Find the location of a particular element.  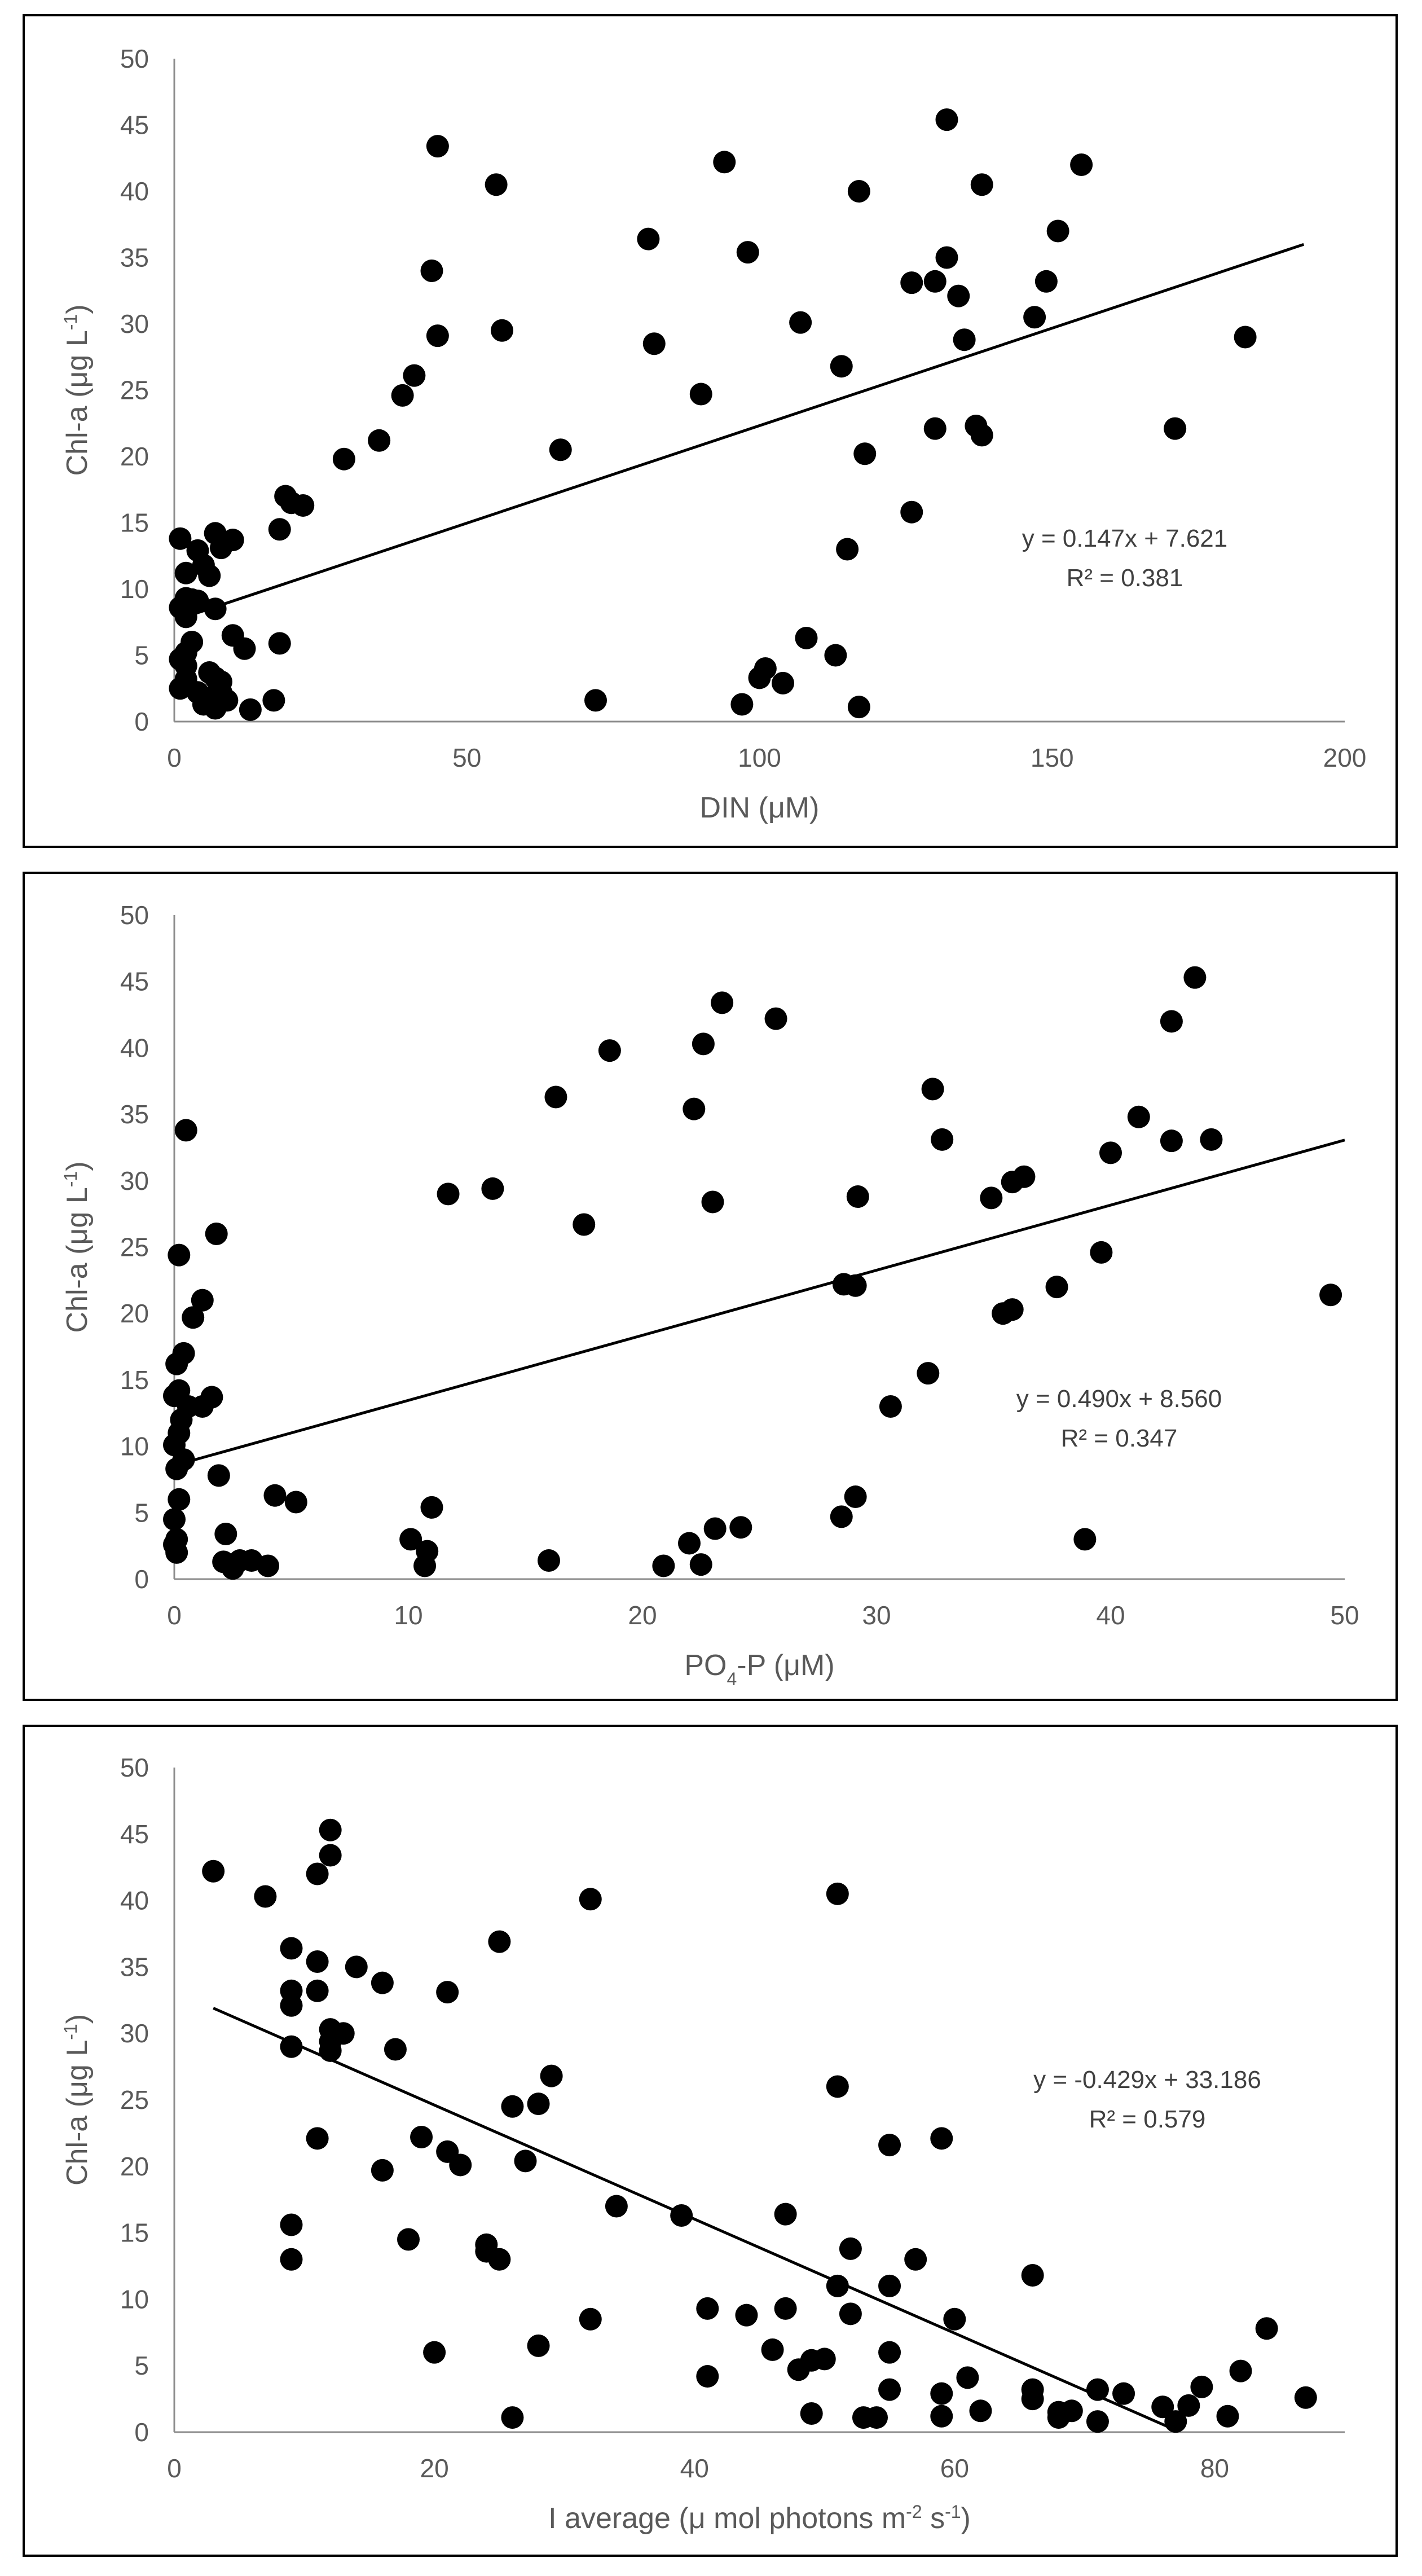

x-tick-label: 100 is located at coordinates (759, 758).